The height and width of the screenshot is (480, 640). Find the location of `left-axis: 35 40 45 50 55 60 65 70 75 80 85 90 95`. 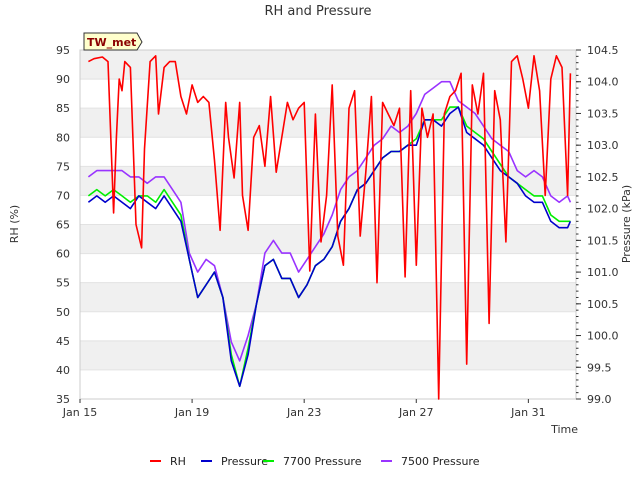

left-axis: 35 40 45 50 55 60 65 70 75 80 85 90 95 is located at coordinates (63, 225).